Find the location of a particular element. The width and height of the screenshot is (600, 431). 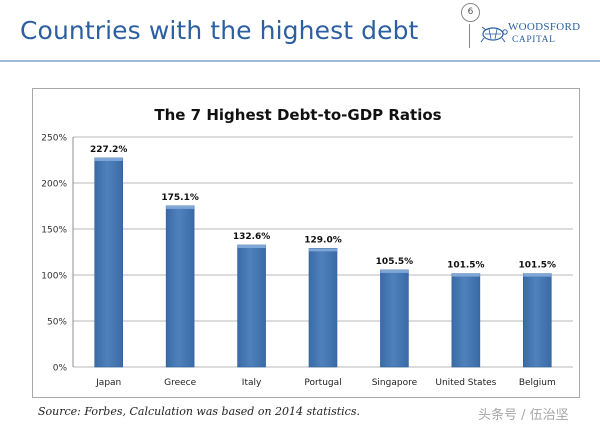

y-tick-label: 150% is located at coordinates (54, 231).